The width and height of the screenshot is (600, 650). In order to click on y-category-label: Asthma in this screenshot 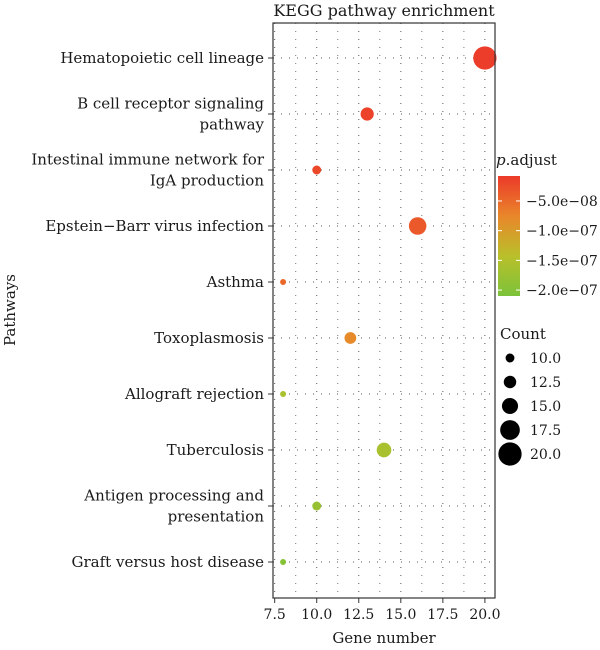, I will do `click(235, 282)`.